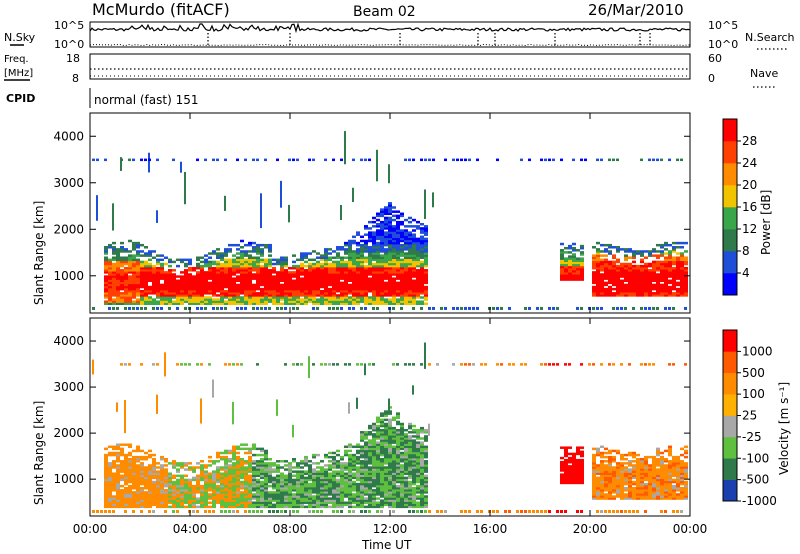 This screenshot has height=554, width=800. I want to click on nsky-label: N.Sky, so click(20, 37).